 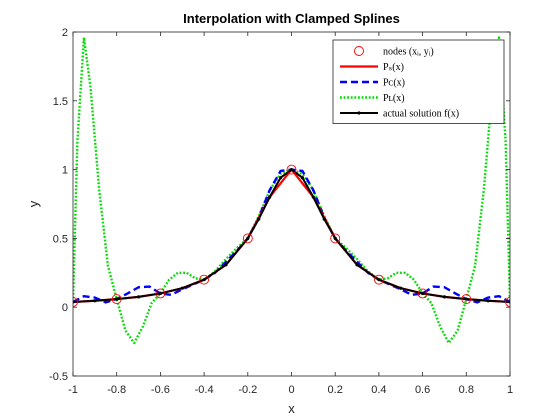 I want to click on x-tick-label: 0.4, so click(x=378, y=390).